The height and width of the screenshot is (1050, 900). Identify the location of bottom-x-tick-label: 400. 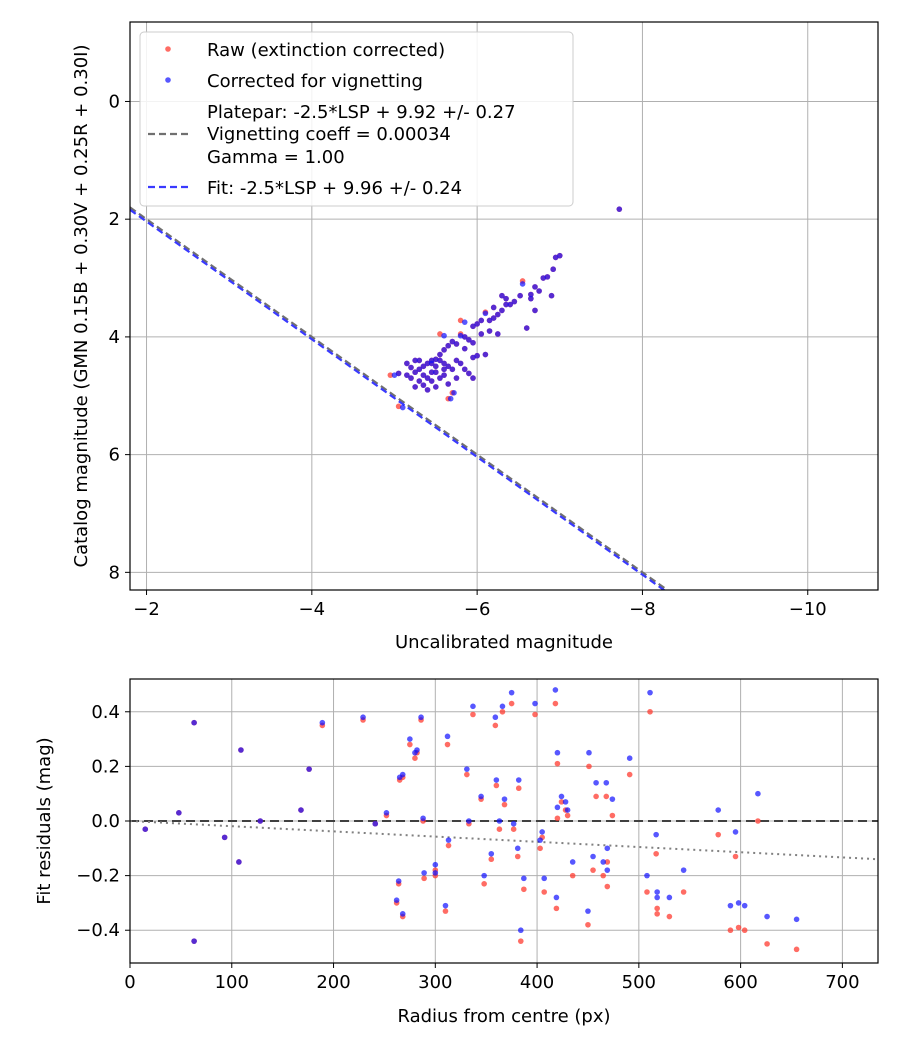
(537, 982).